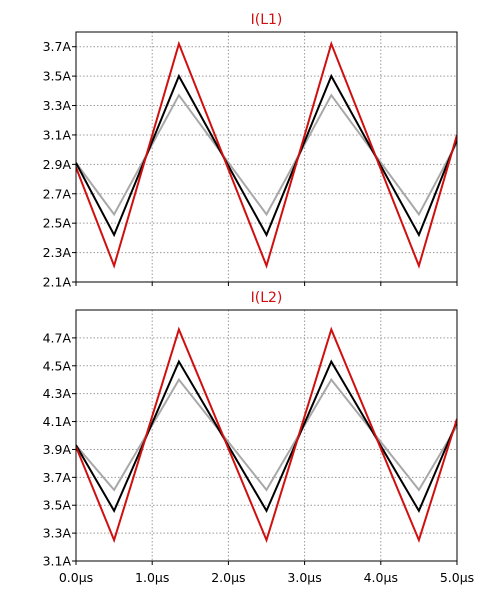  What do you see at coordinates (267, 298) in the screenshot?
I see `panel-title: I(L2)` at bounding box center [267, 298].